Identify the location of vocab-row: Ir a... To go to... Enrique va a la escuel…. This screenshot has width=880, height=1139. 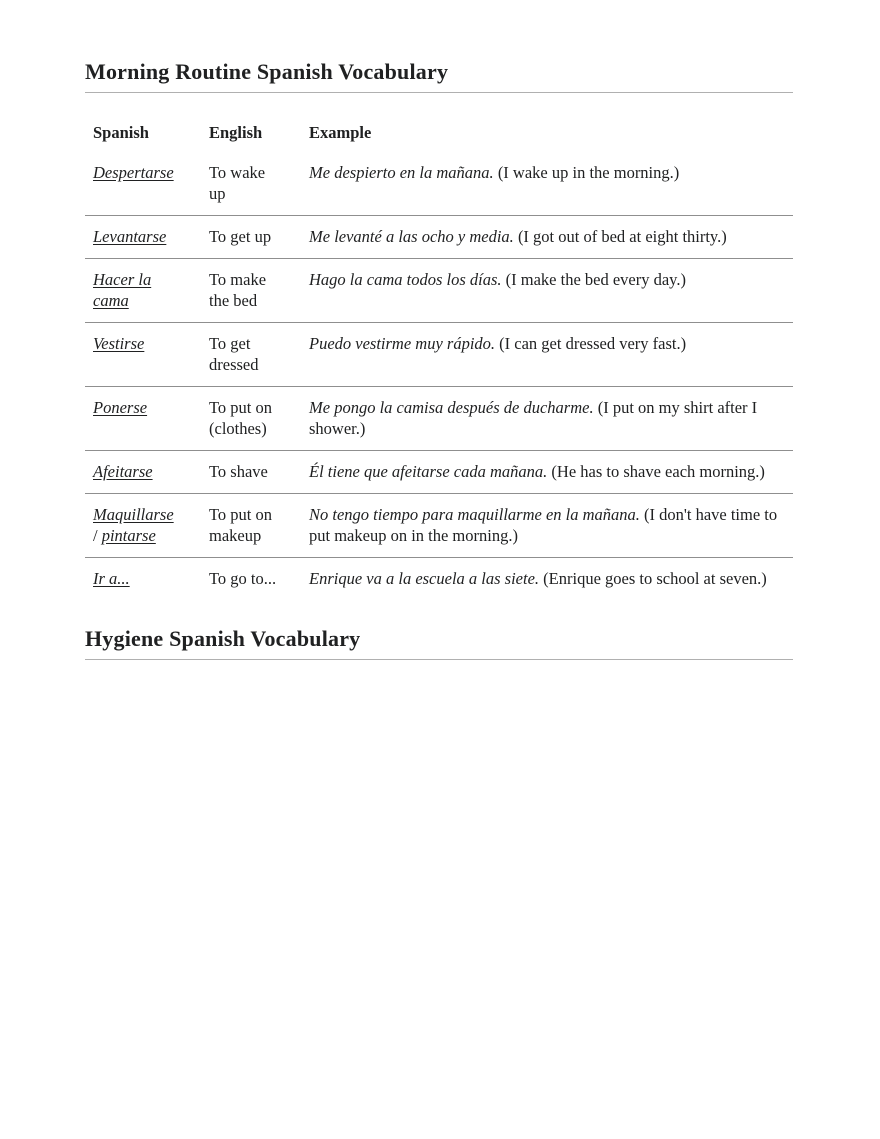
(439, 578).